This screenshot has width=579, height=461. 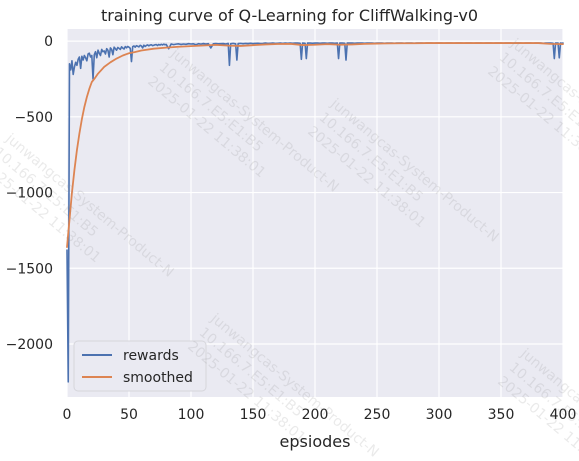 What do you see at coordinates (29, 194) in the screenshot?
I see `y-tick-label: −1000` at bounding box center [29, 194].